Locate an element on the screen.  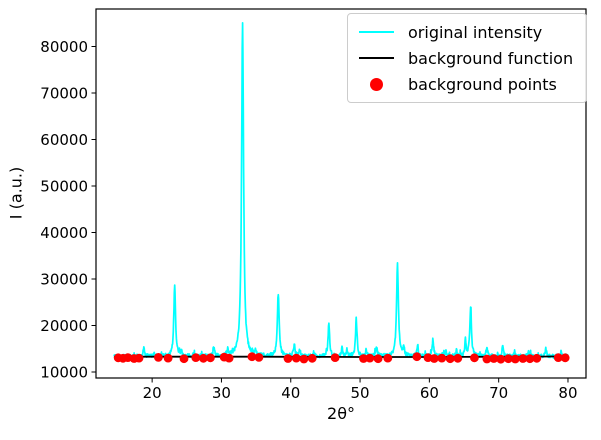
y-tick-label: 60000 is located at coordinates (64, 140).